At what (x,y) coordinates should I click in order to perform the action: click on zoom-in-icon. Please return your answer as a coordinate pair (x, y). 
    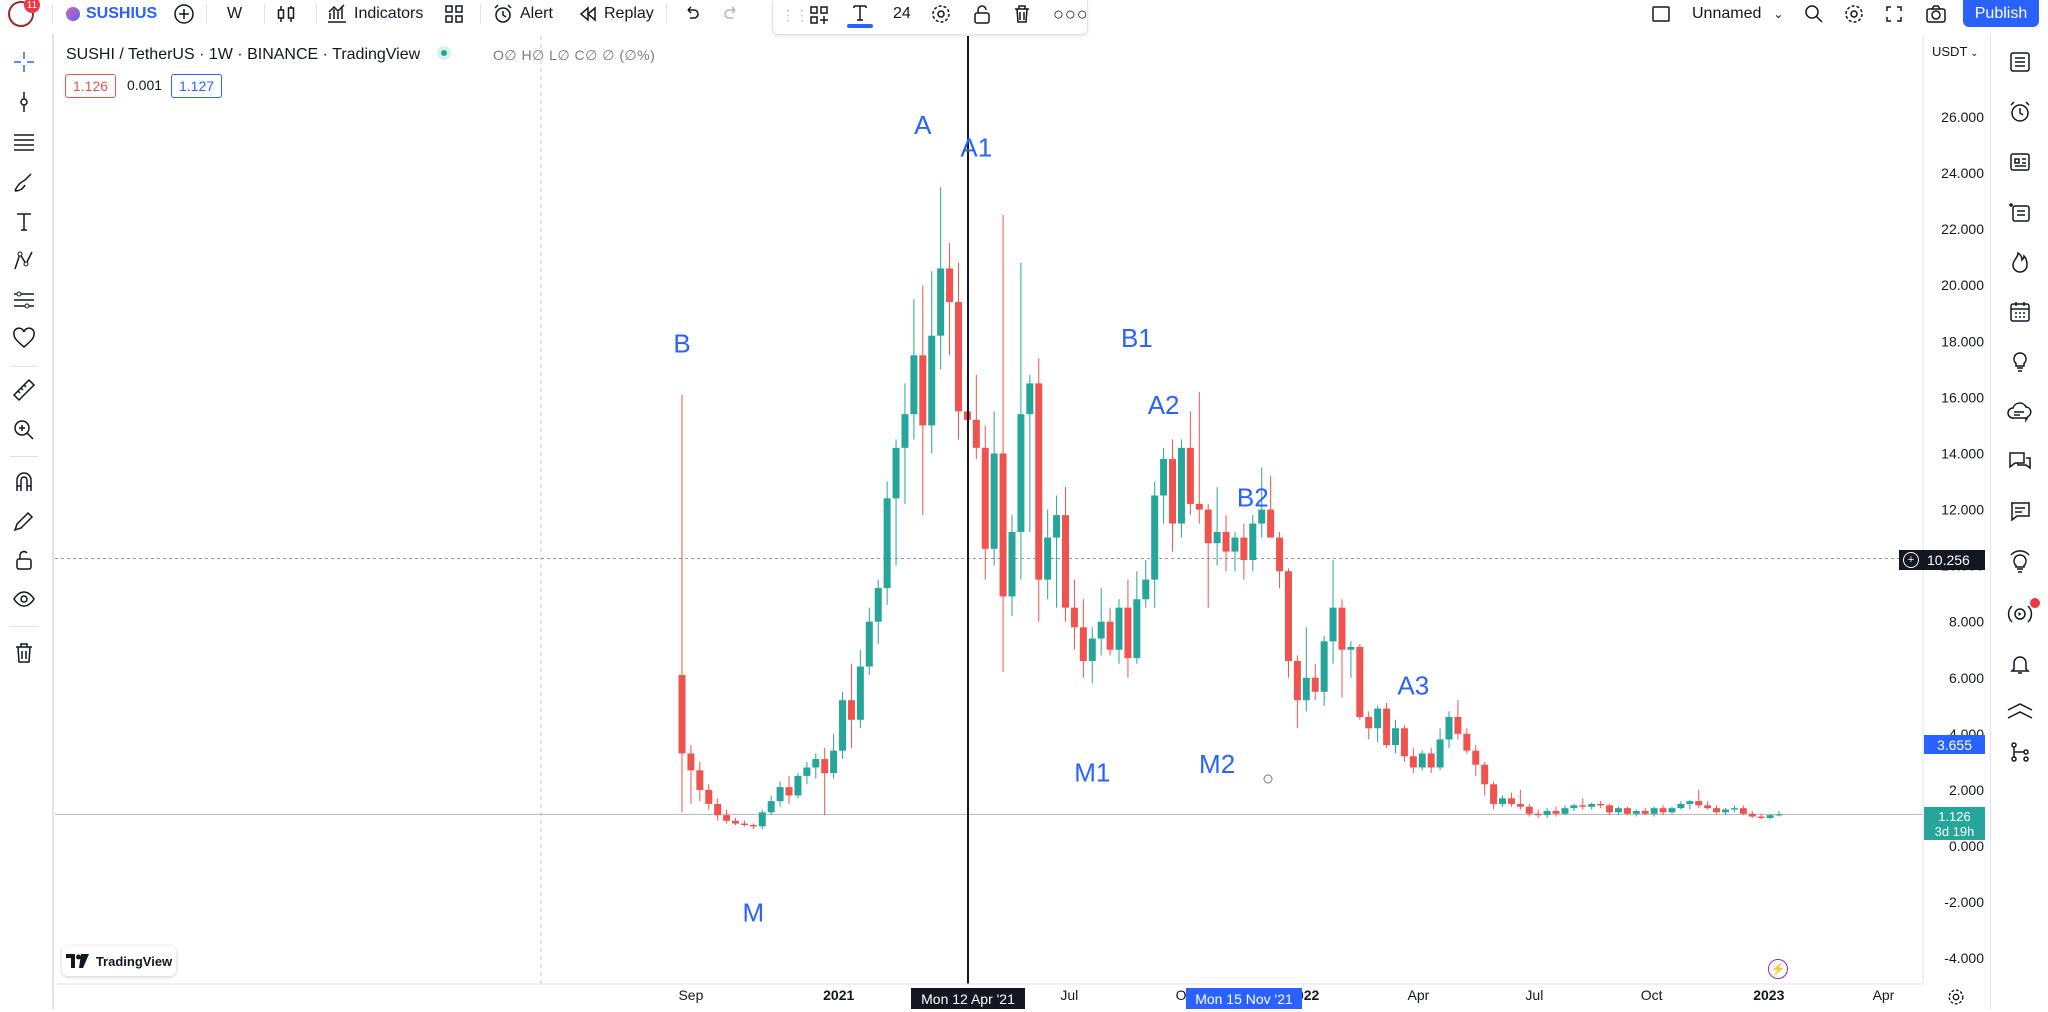
    Looking at the image, I should click on (24, 430).